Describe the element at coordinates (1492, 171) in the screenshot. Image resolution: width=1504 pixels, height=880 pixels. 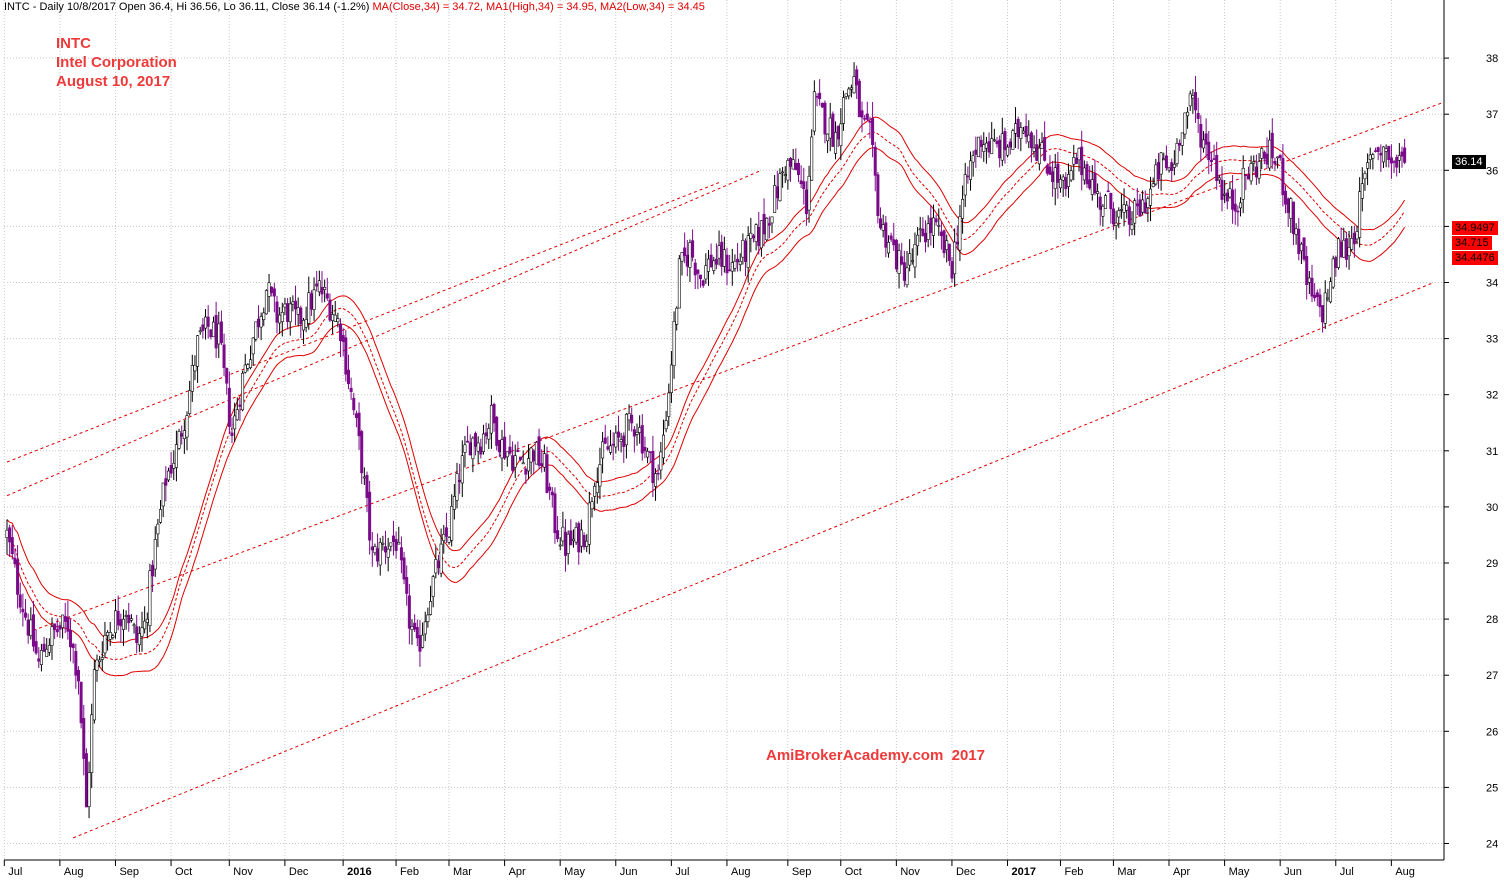
I see `y-tick-label: 36` at that location.